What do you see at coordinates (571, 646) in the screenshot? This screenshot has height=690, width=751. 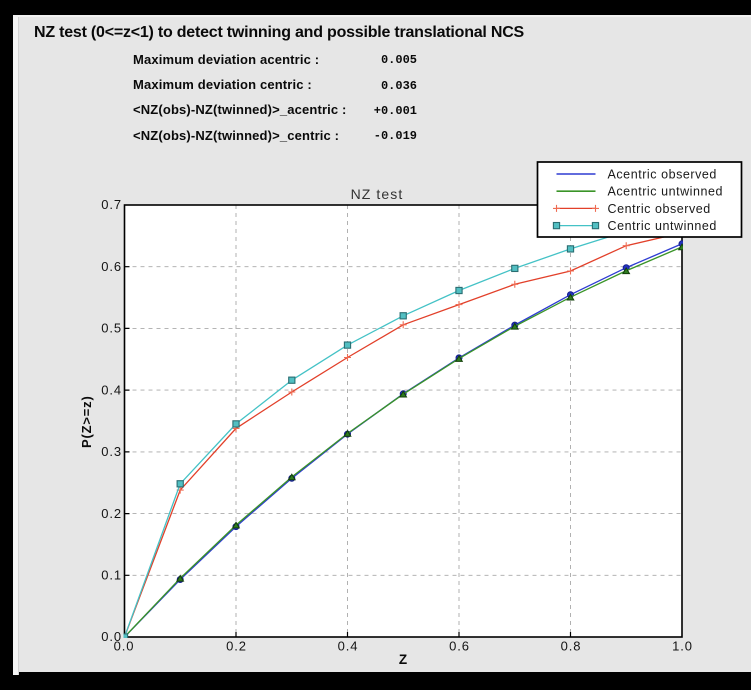 I see `svg-text: 0.8` at bounding box center [571, 646].